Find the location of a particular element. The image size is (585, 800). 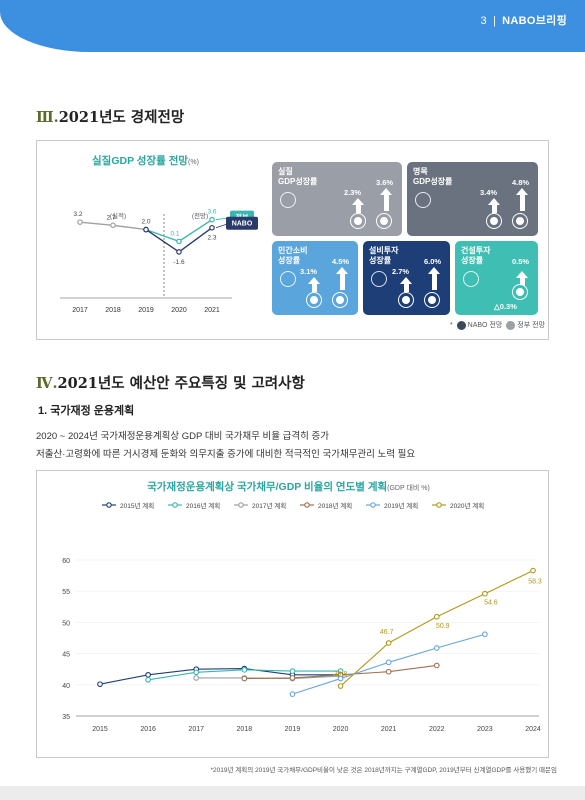

chart2-y-tick: 40 is located at coordinates (66, 686).